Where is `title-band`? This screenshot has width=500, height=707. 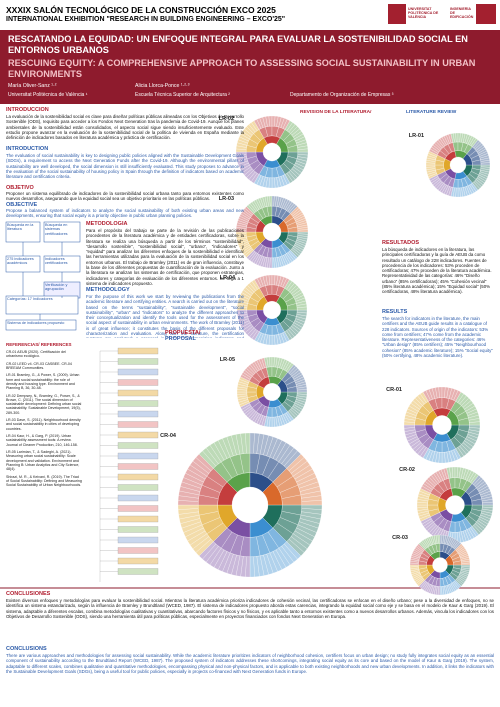
title-band is located at coordinates (250, 67).